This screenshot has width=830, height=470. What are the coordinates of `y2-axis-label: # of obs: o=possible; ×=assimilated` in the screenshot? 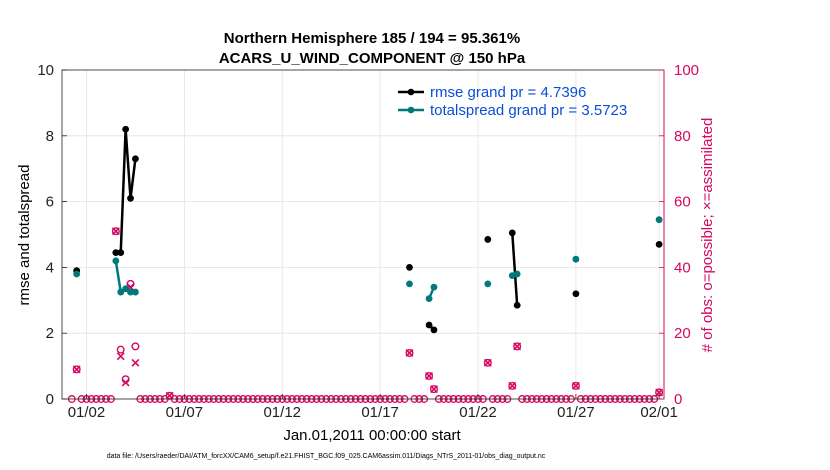 It's located at (707, 235).